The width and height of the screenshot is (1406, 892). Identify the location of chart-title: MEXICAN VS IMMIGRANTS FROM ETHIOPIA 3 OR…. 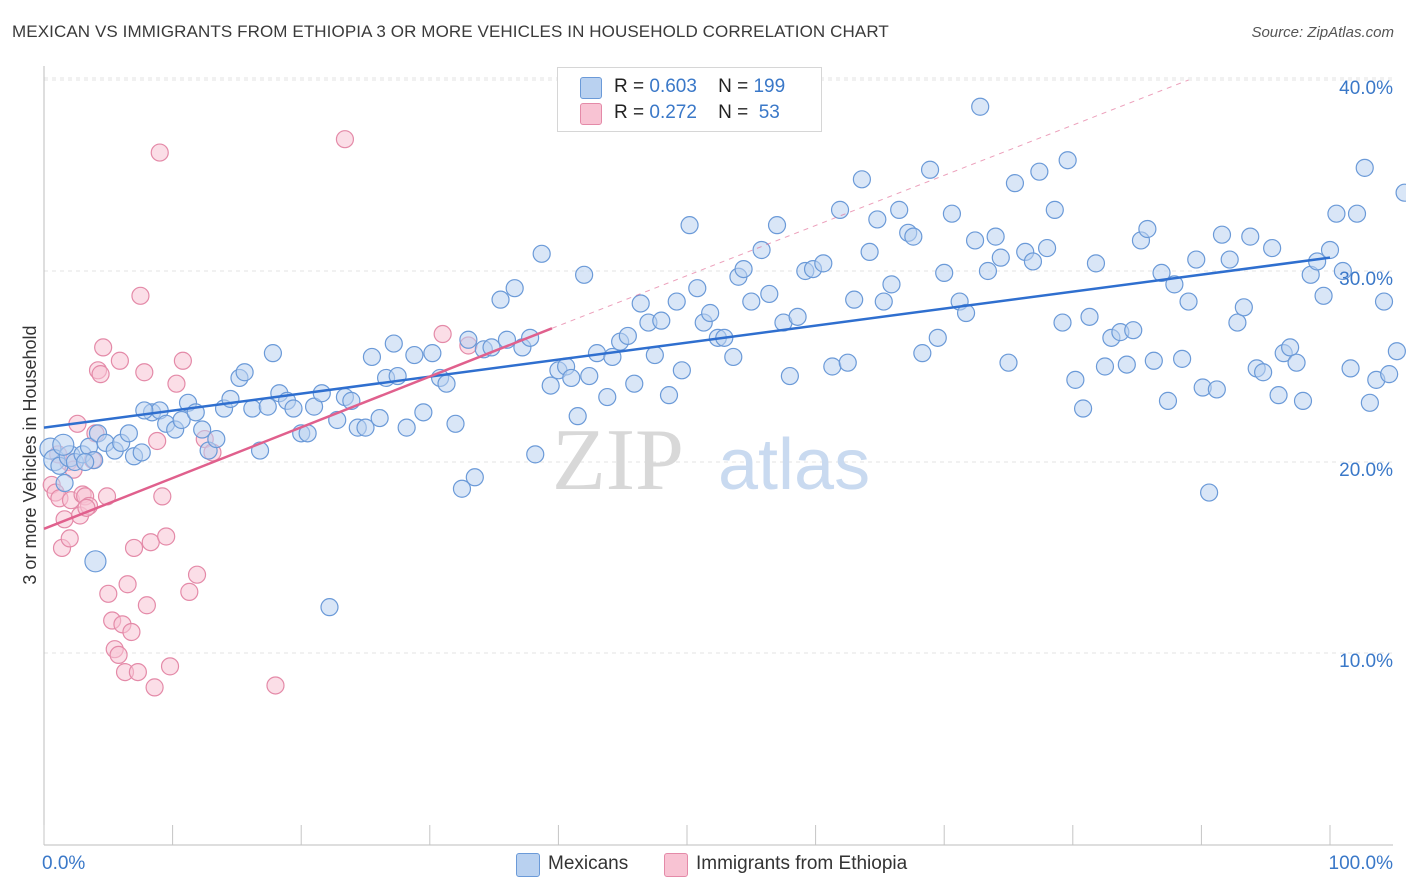
(450, 31).